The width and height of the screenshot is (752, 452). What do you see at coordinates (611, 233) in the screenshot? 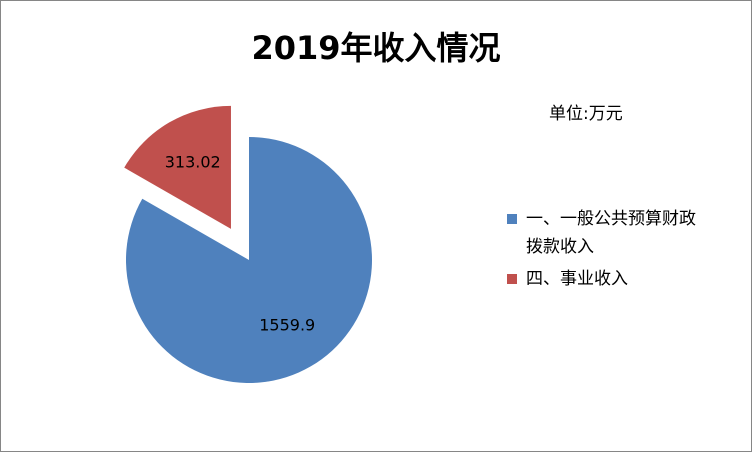
I see `legend-label: 一、一般公共预算财政拨款收入` at bounding box center [611, 233].